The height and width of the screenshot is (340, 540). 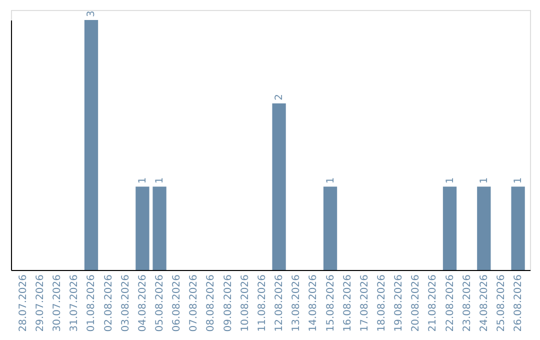 I want to click on x-tick-label: 14.08.2026, so click(x=314, y=303).